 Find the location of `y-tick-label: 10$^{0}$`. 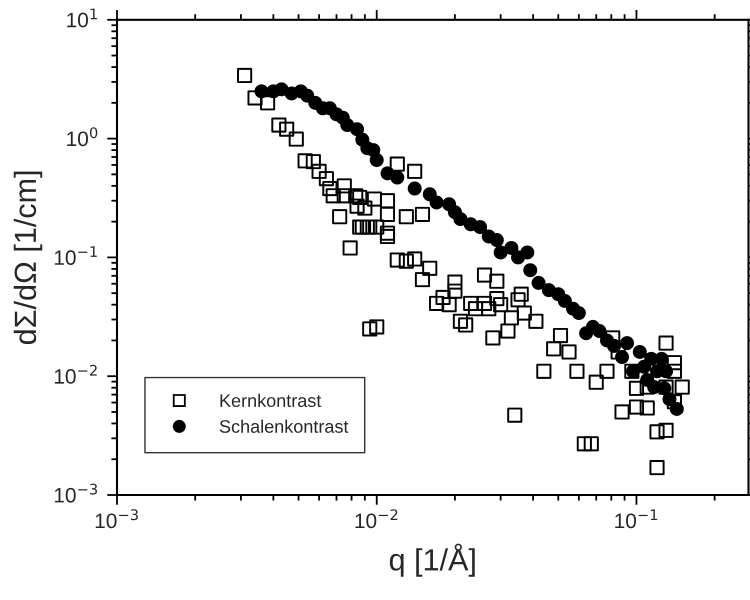

y-tick-label: 10$^{0}$ is located at coordinates (82, 136).